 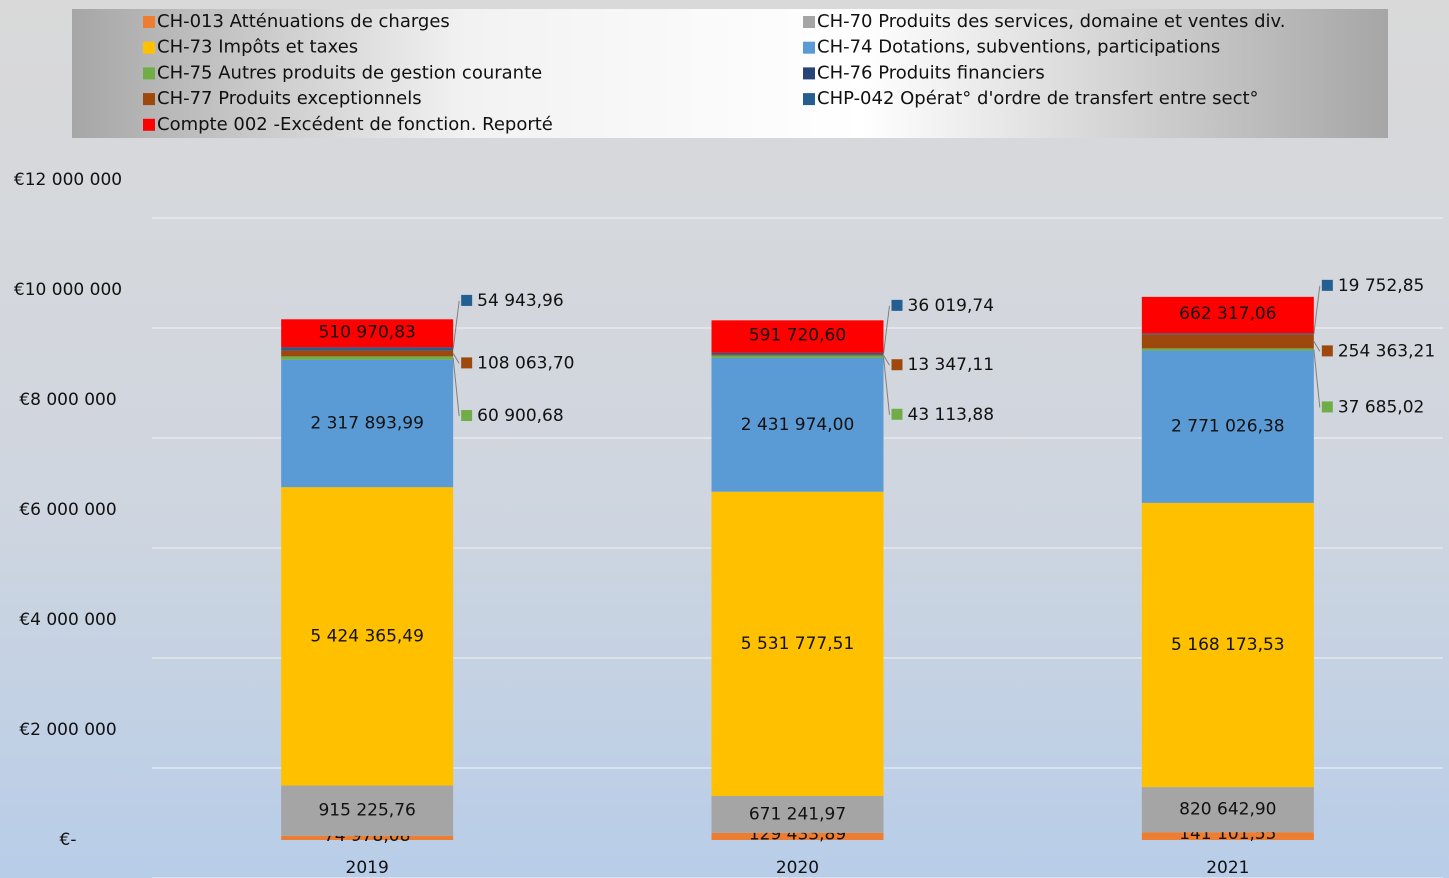 I want to click on data-label: 108 063,70, so click(x=525, y=363).